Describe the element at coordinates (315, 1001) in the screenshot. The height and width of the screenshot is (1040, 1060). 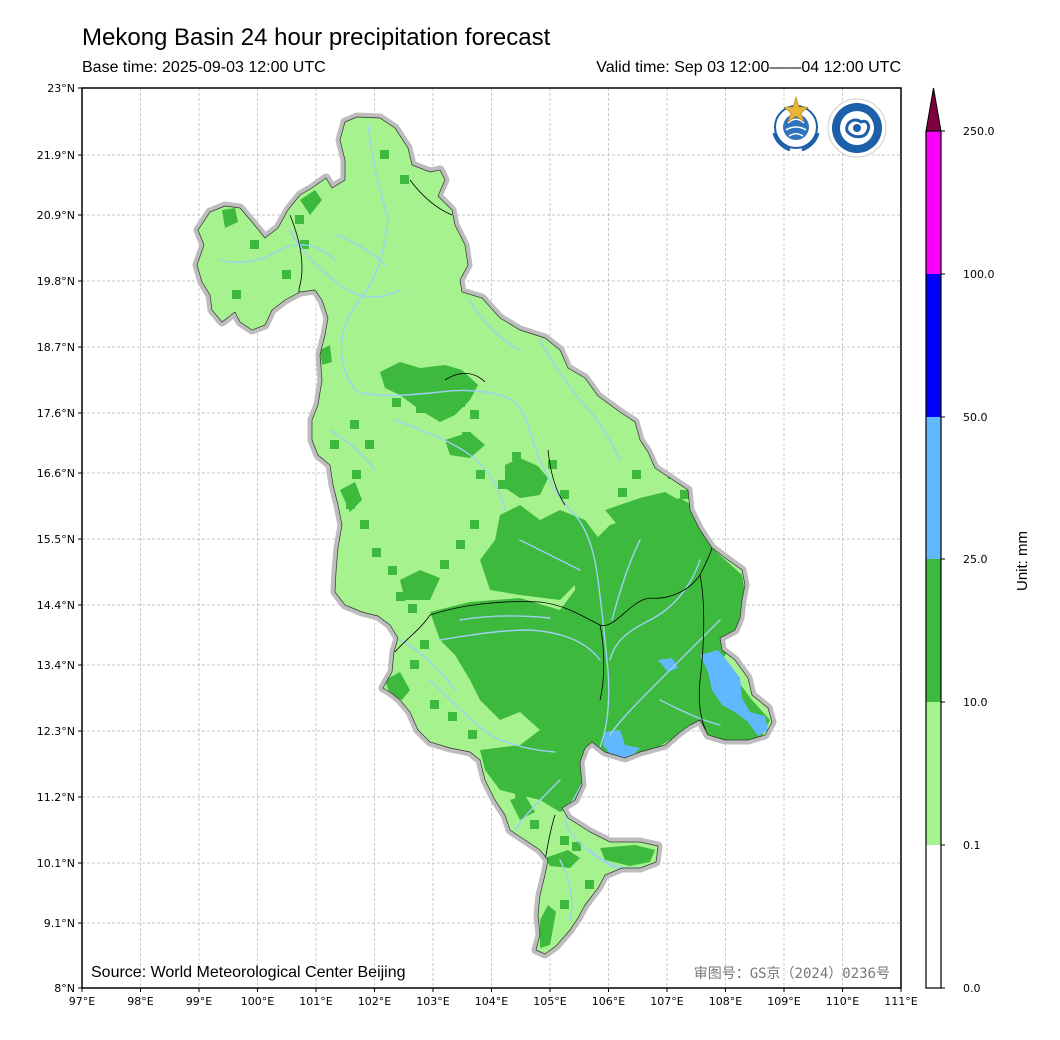
I see `lon-tick-label: 101°E` at that location.